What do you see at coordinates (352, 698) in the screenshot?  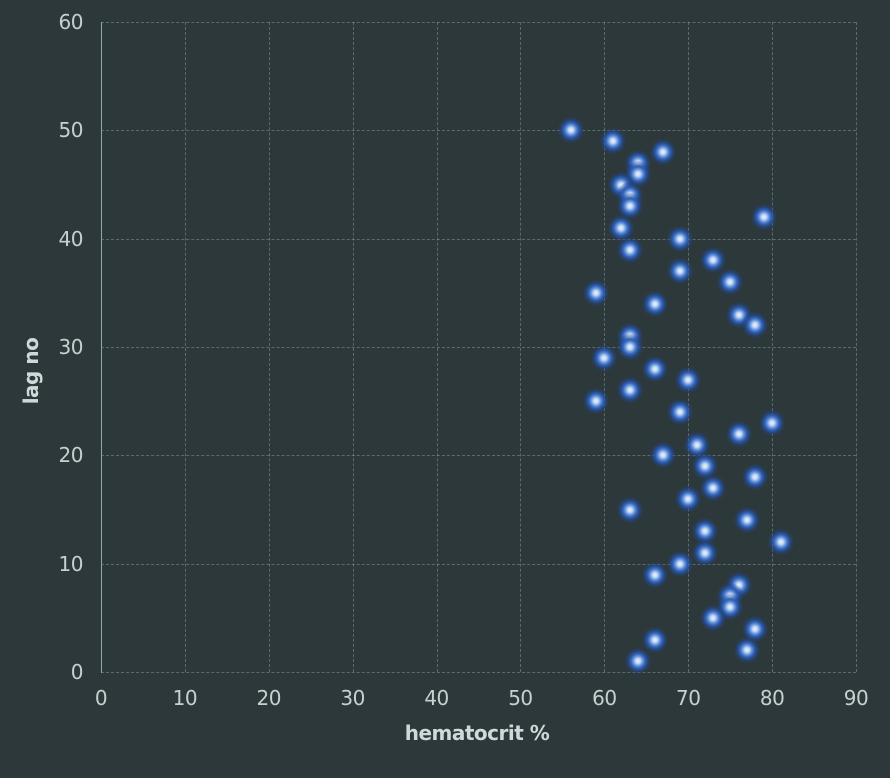 I see `x-tick-label: 30` at bounding box center [352, 698].